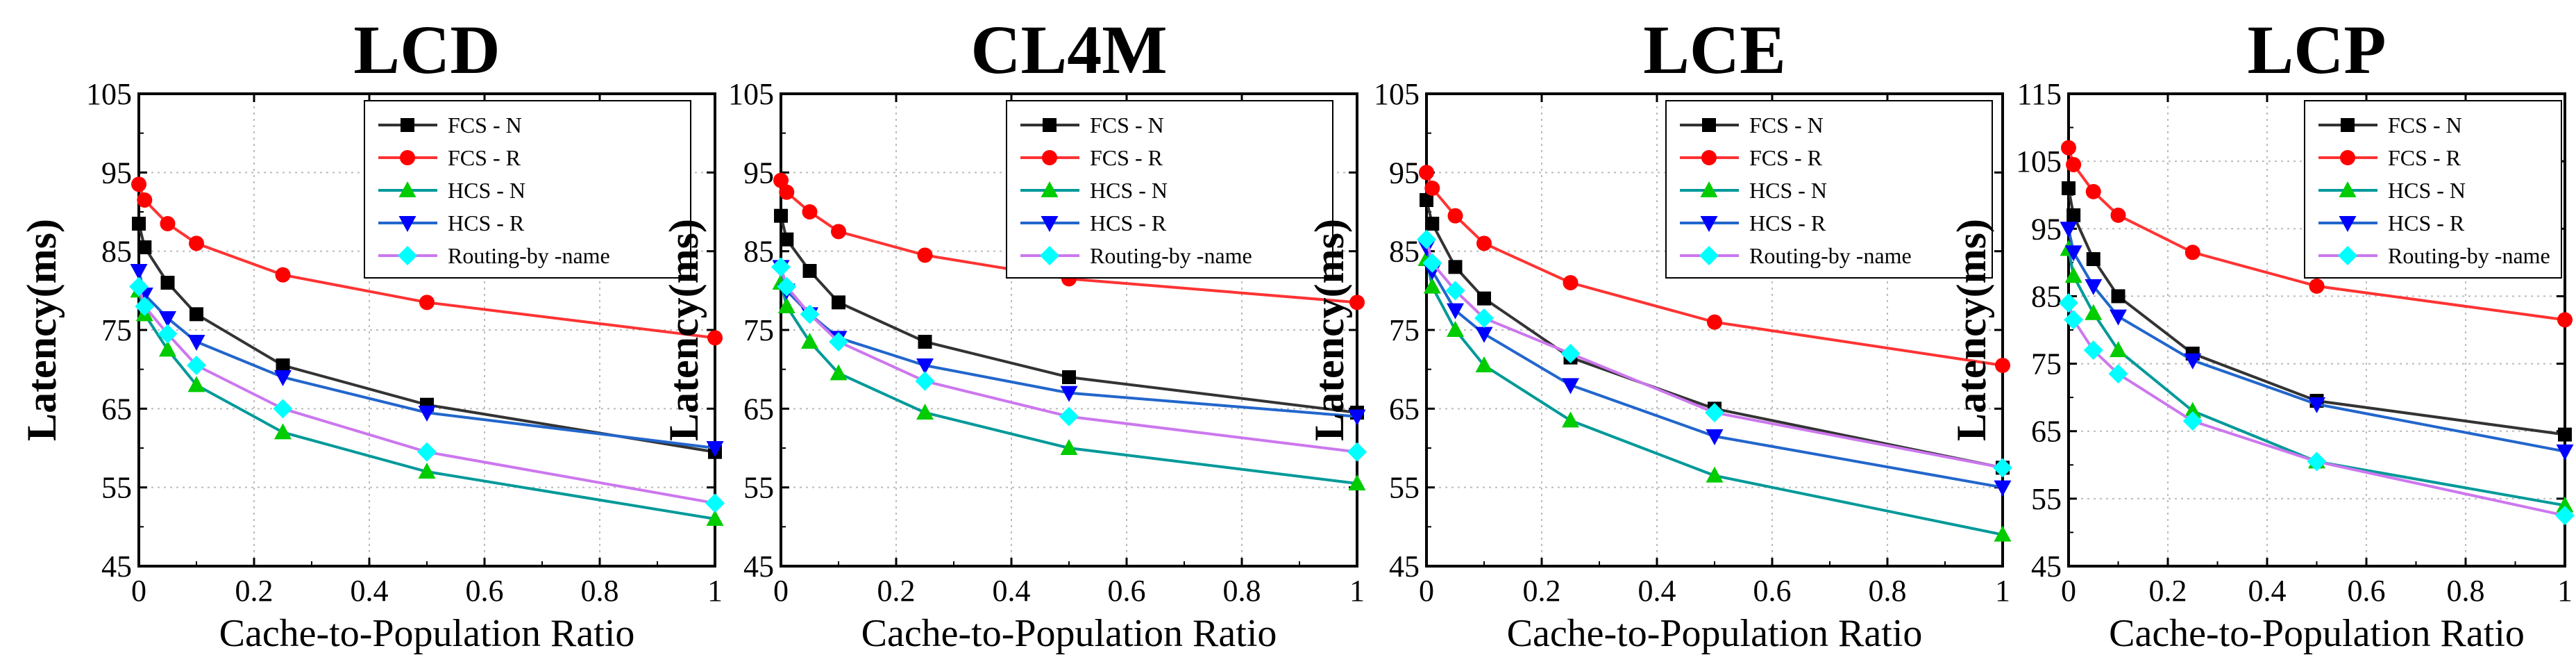 The height and width of the screenshot is (662, 2576). What do you see at coordinates (2317, 49) in the screenshot?
I see `chart-title: LCP` at bounding box center [2317, 49].